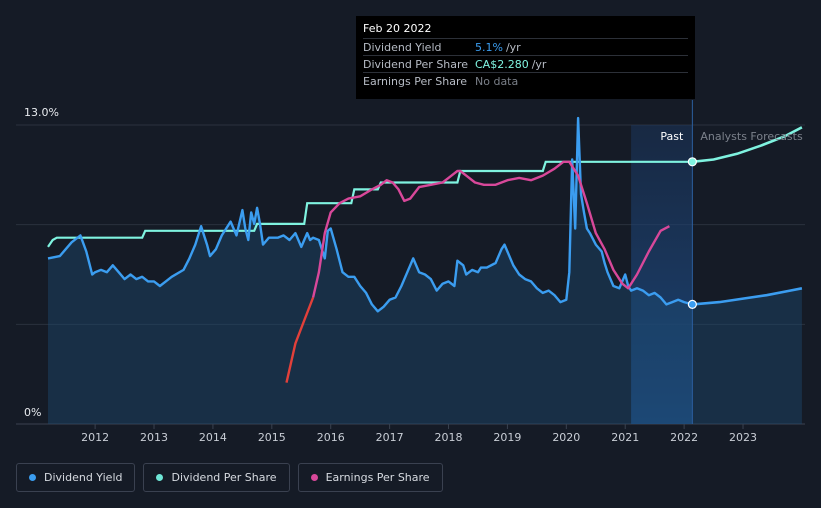  Describe the element at coordinates (692, 162) in the screenshot. I see `dividend-per-share-marker` at that location.